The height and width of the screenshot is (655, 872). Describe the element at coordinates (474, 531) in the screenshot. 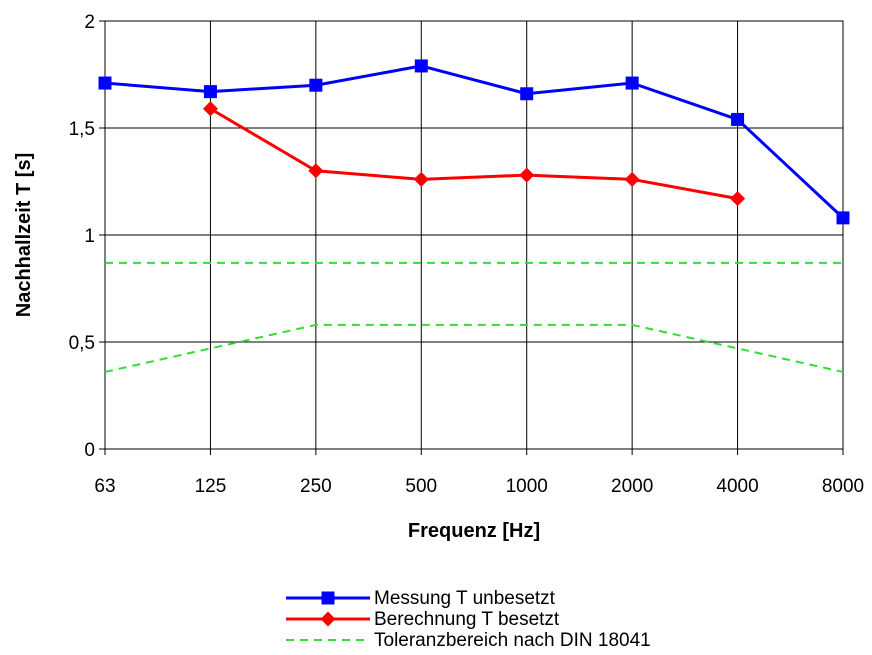

I see `x-axis-title: Frequenz [Hz]` at that location.